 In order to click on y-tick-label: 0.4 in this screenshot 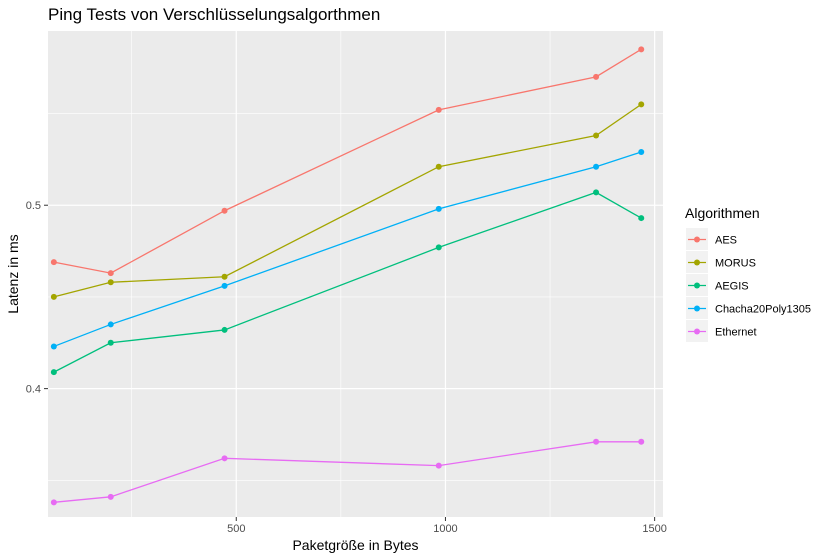, I will do `click(33, 390)`.